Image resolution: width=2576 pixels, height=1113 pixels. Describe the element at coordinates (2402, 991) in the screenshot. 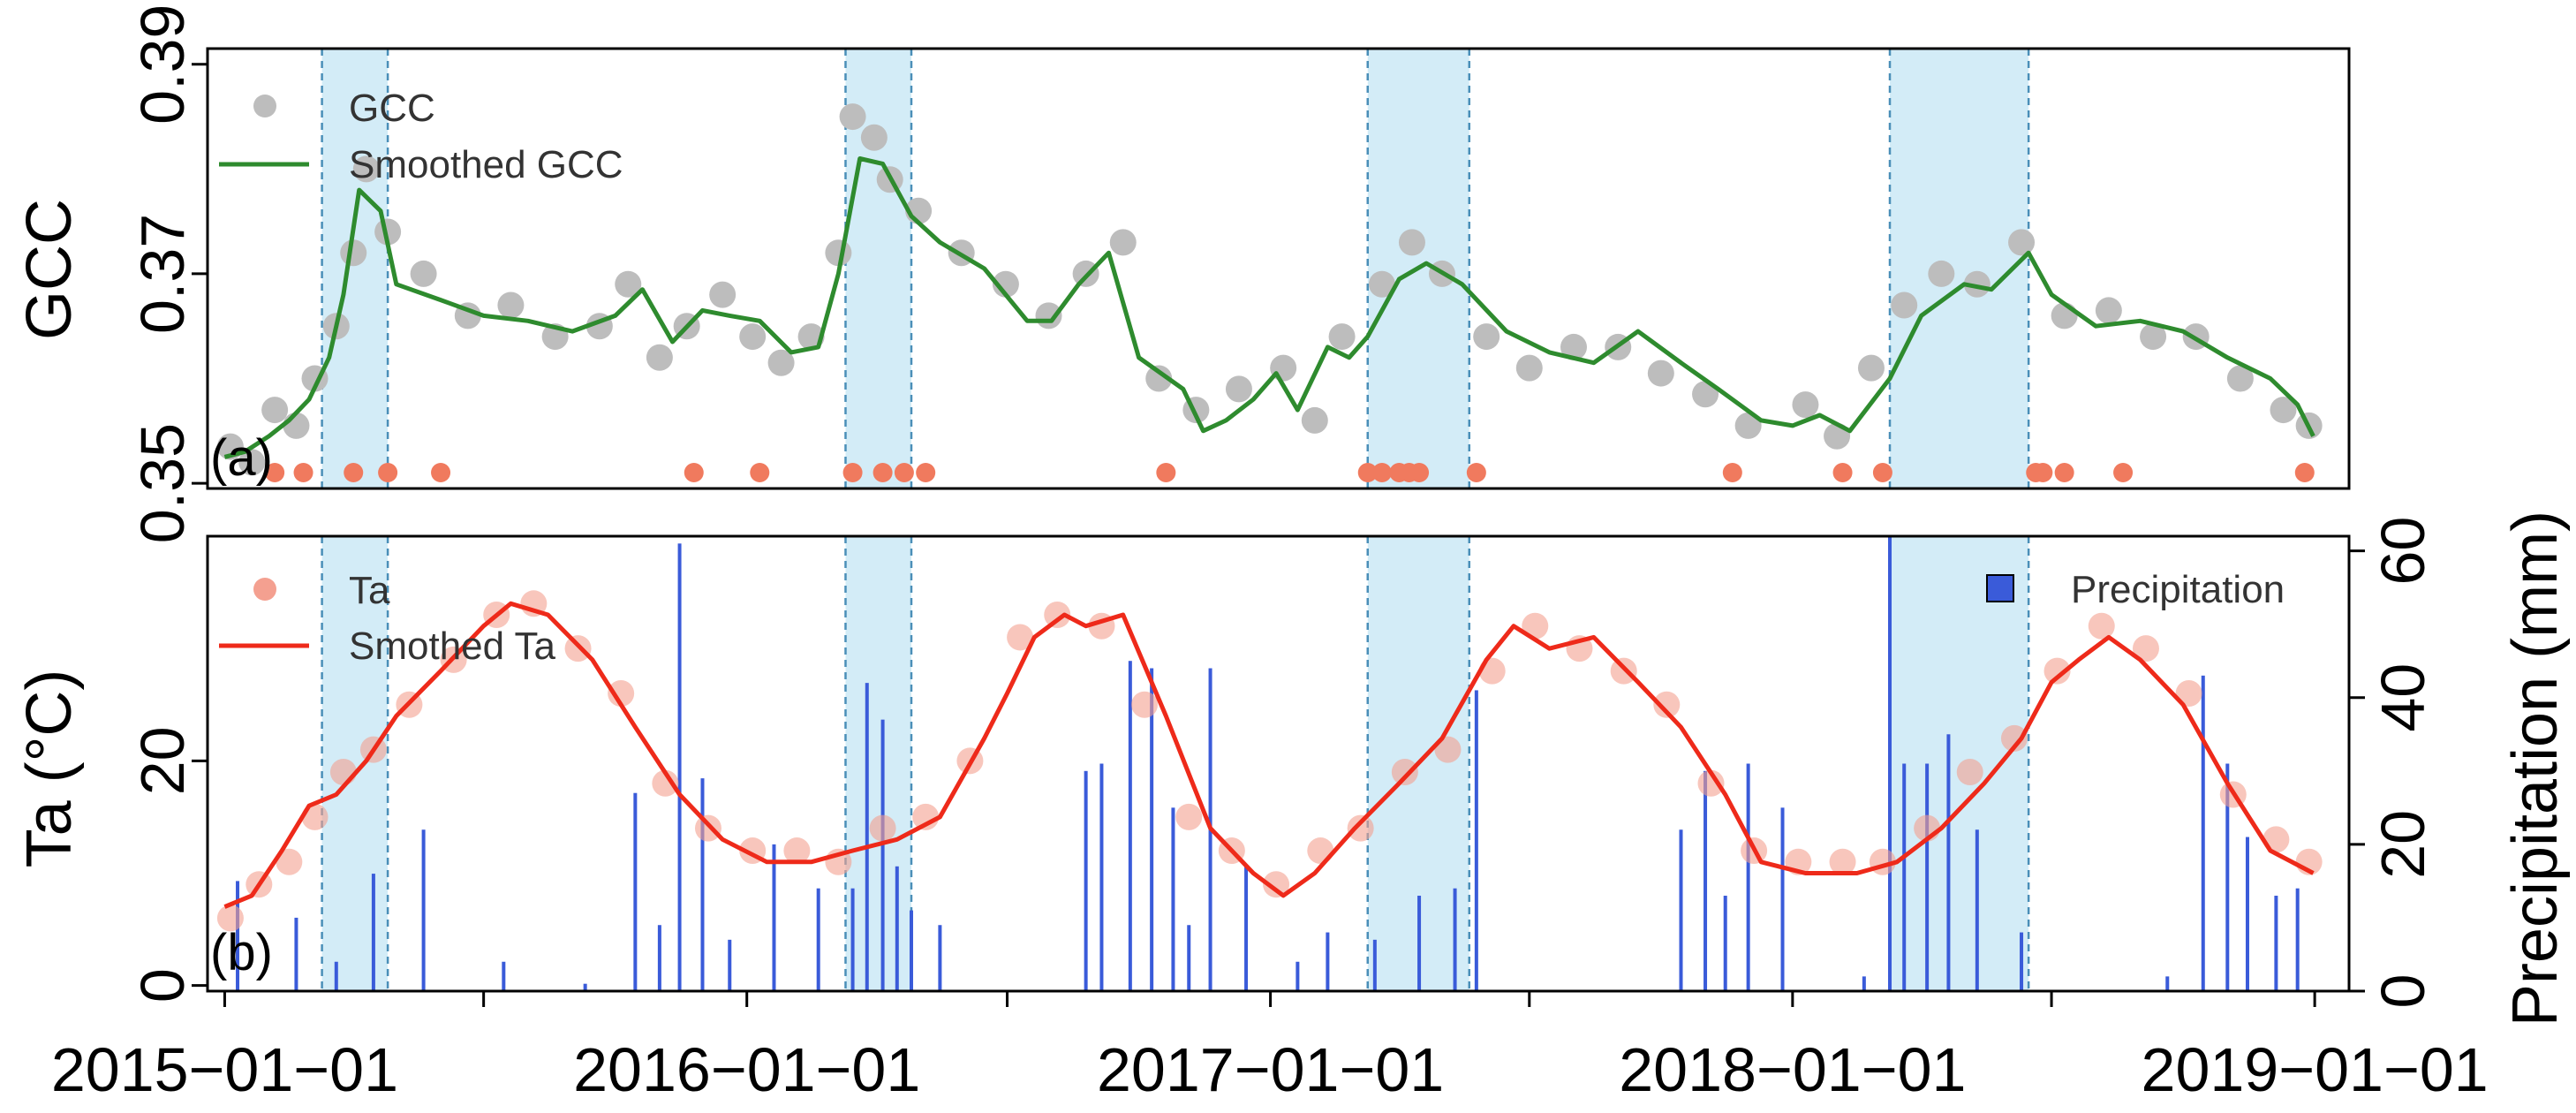

I see `precipitation-y-tick-label: 0` at that location.